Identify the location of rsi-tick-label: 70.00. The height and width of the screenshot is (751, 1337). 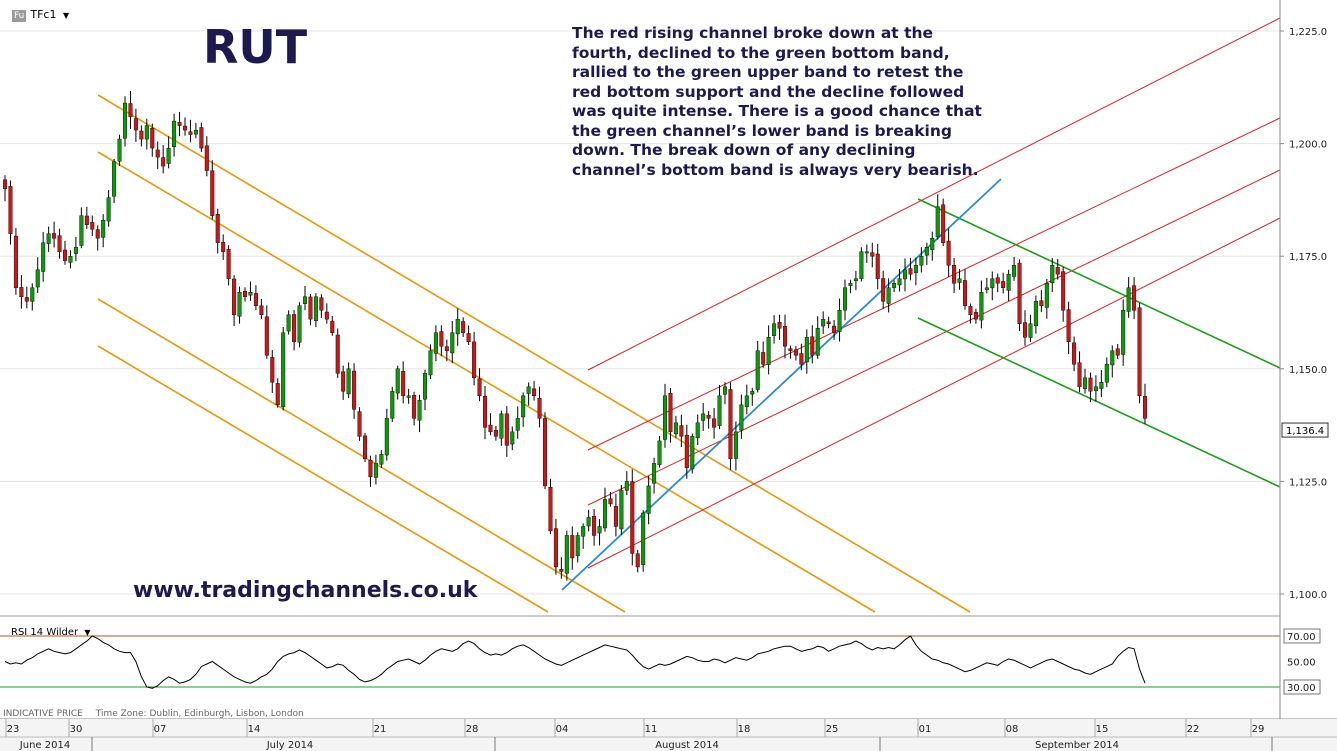
(1301, 637).